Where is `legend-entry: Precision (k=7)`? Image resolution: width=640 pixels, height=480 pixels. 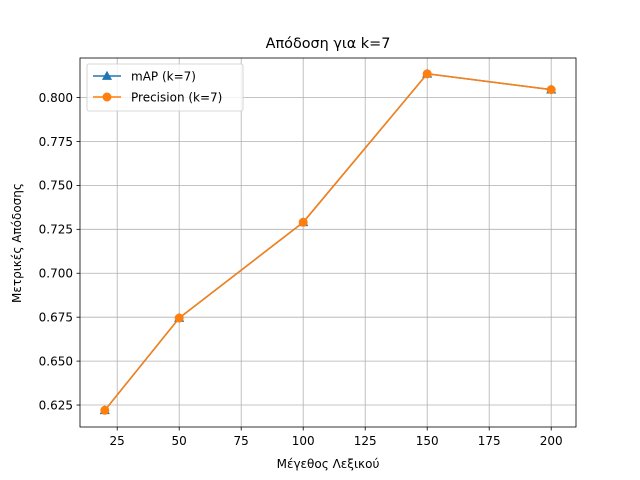 legend-entry: Precision (k=7) is located at coordinates (157, 97).